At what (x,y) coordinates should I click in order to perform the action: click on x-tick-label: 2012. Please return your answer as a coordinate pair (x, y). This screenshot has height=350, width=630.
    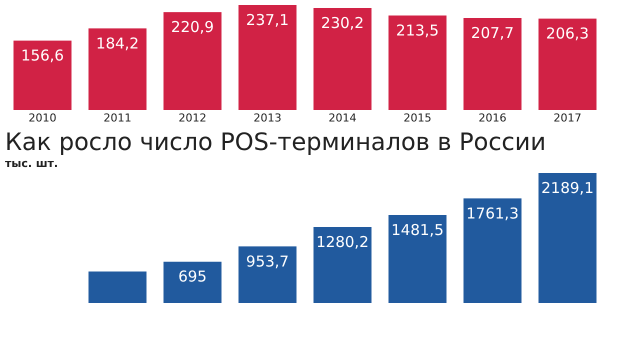
    Looking at the image, I should click on (192, 118).